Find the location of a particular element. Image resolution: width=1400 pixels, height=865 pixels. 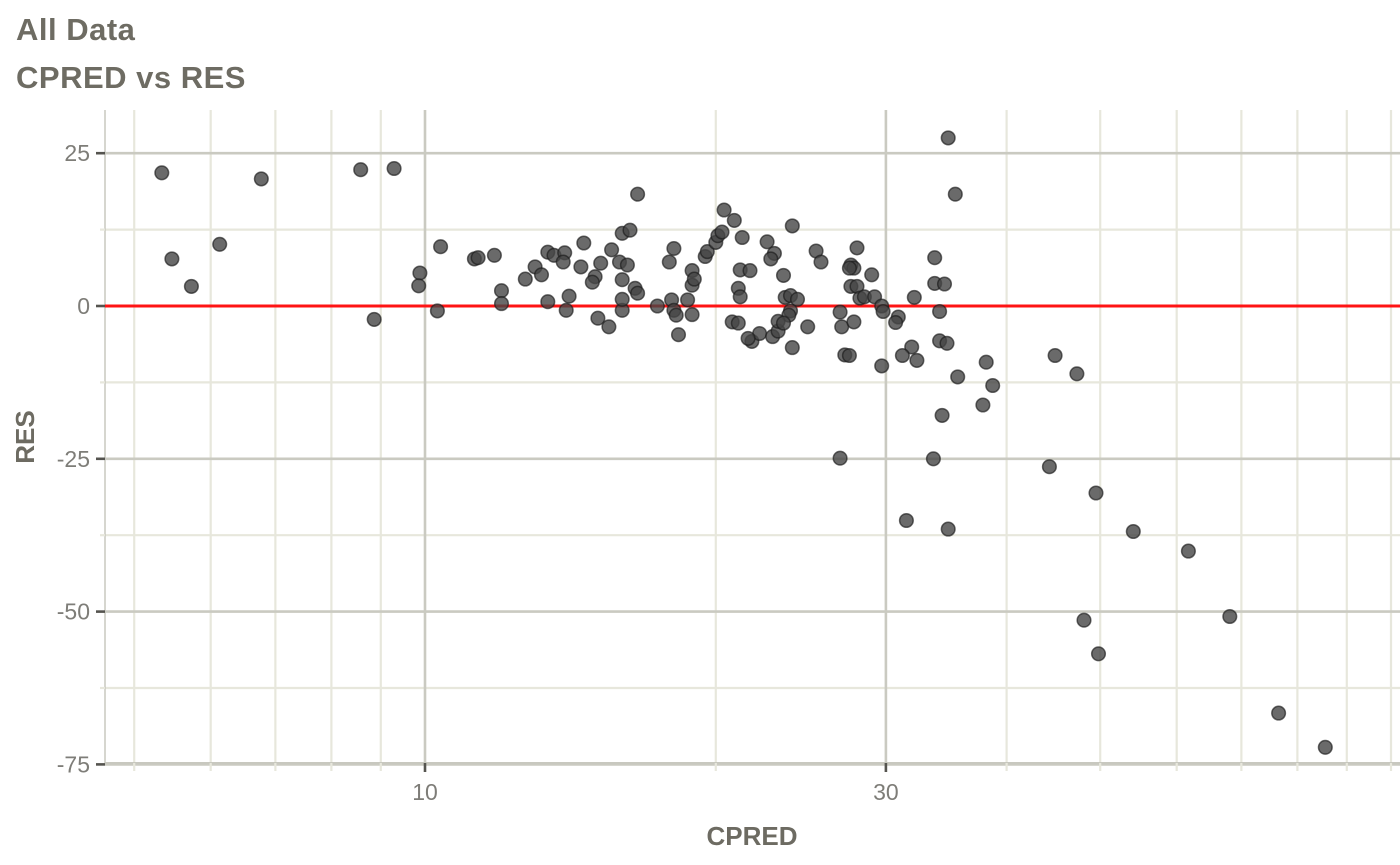

y-tick-label: -25 is located at coordinates (73, 459).